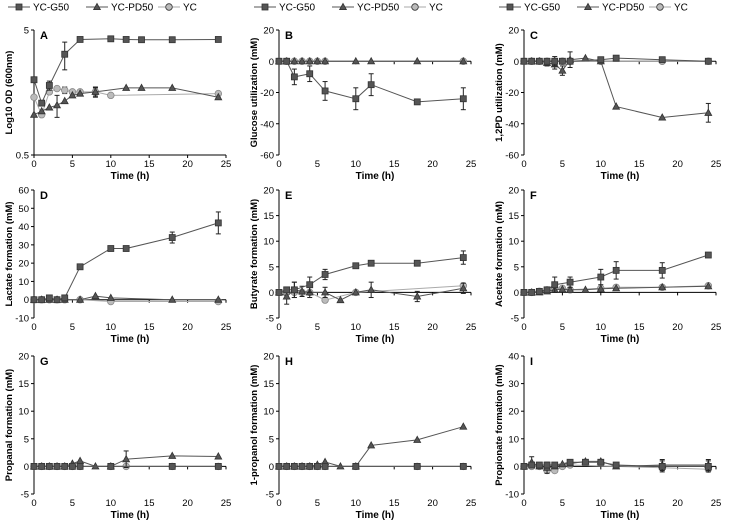 The image size is (730, 524). Describe the element at coordinates (126, 102) in the screenshot. I see `series-line-yc` at that location.